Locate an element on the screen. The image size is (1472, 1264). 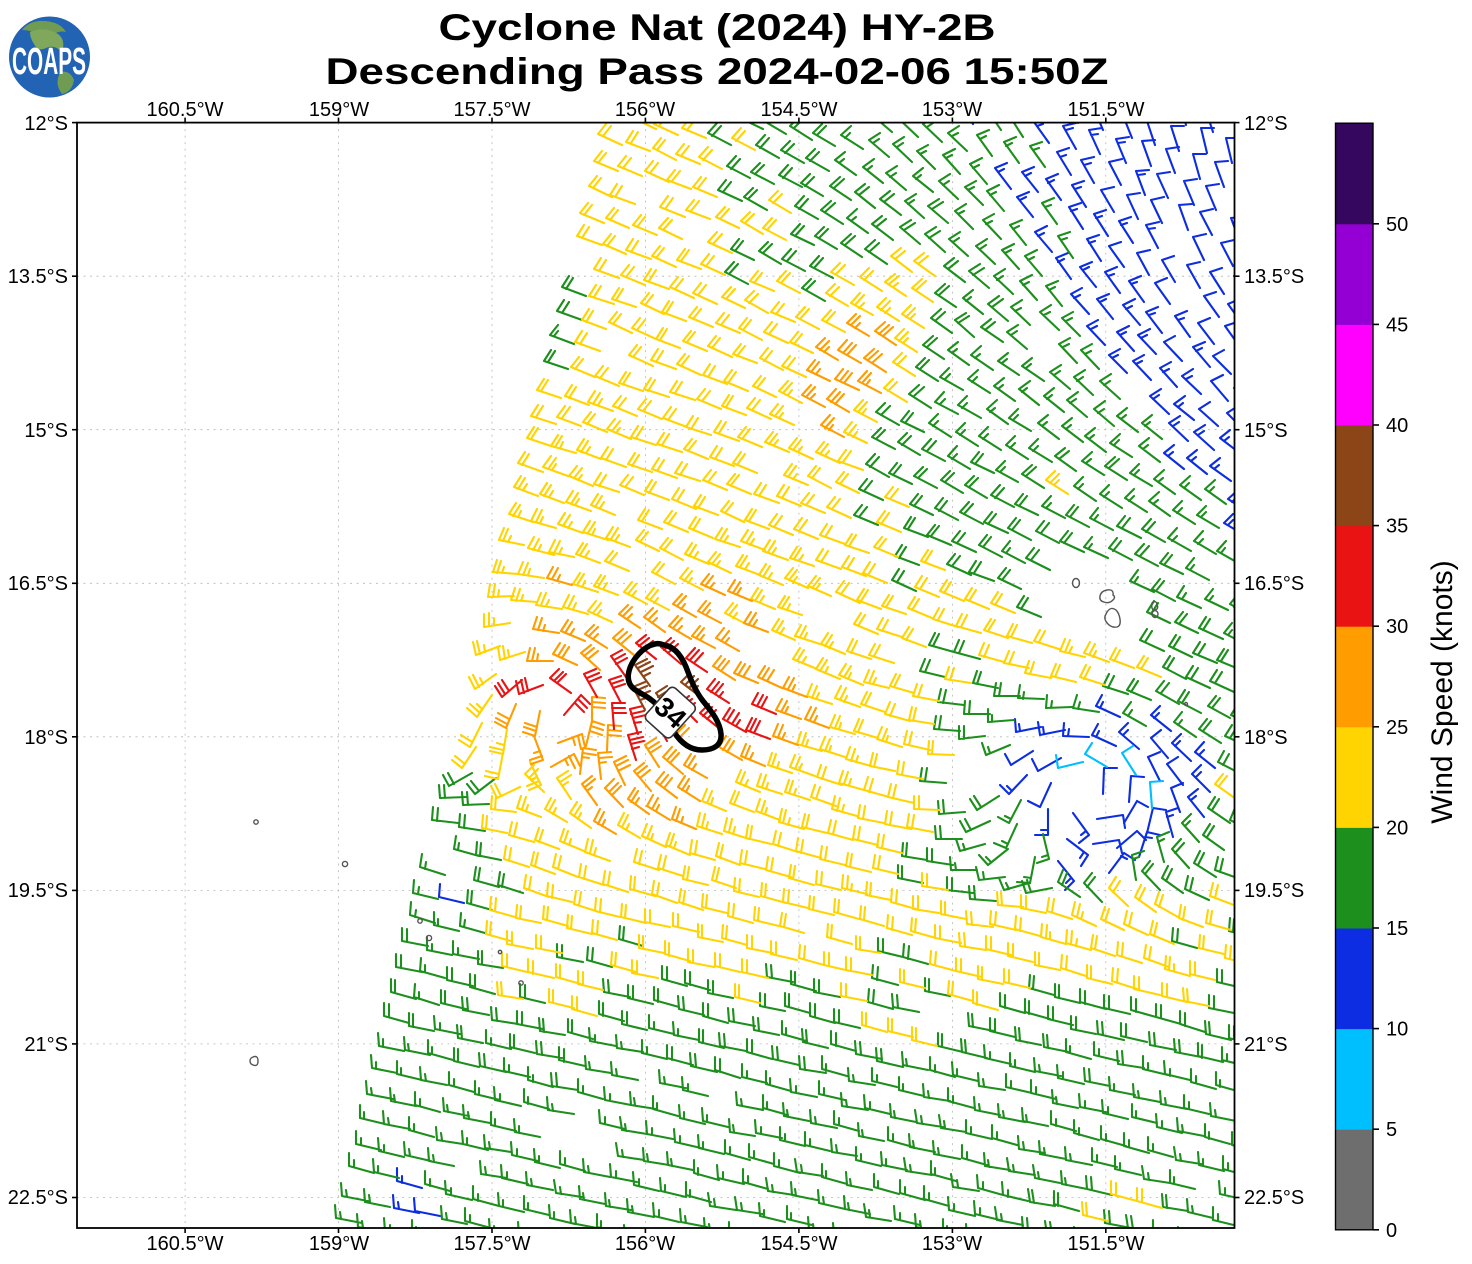
svg-text: 25 is located at coordinates (1397, 728).